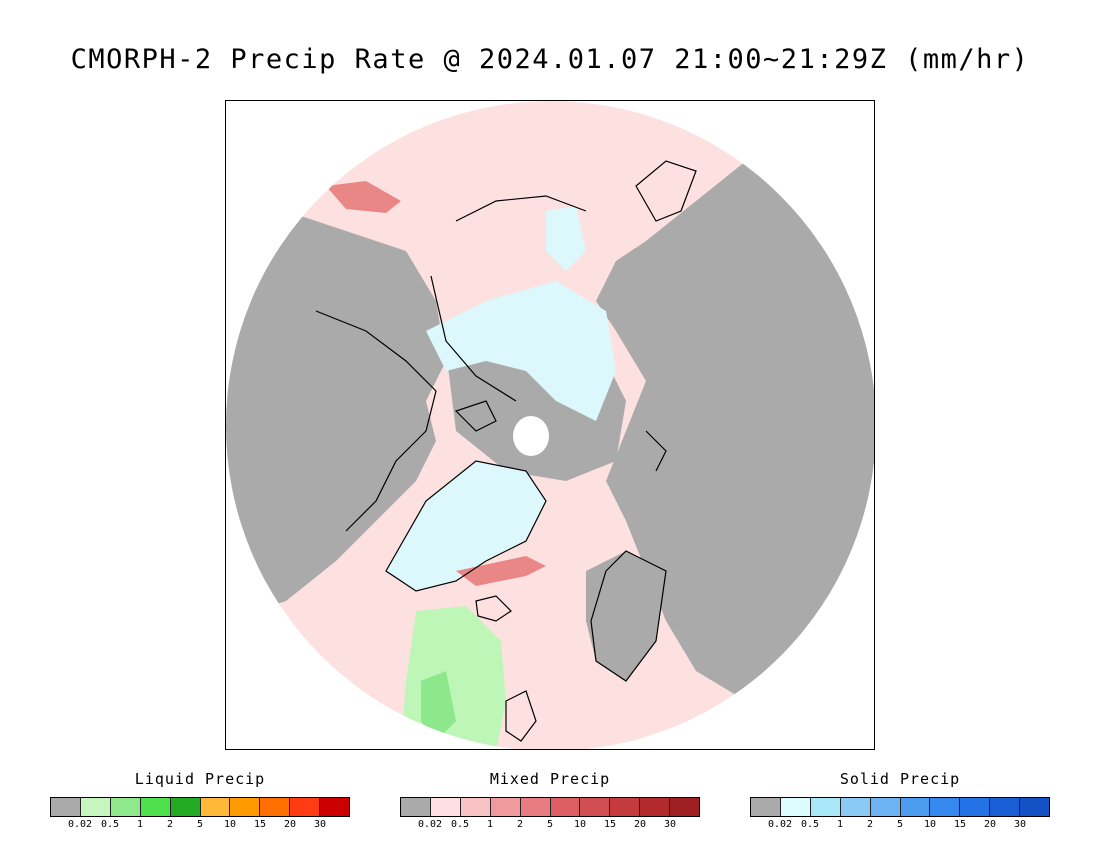 This screenshot has height=850, width=1100. What do you see at coordinates (466, 526) in the screenshot?
I see `greenland-solid-precip` at bounding box center [466, 526].